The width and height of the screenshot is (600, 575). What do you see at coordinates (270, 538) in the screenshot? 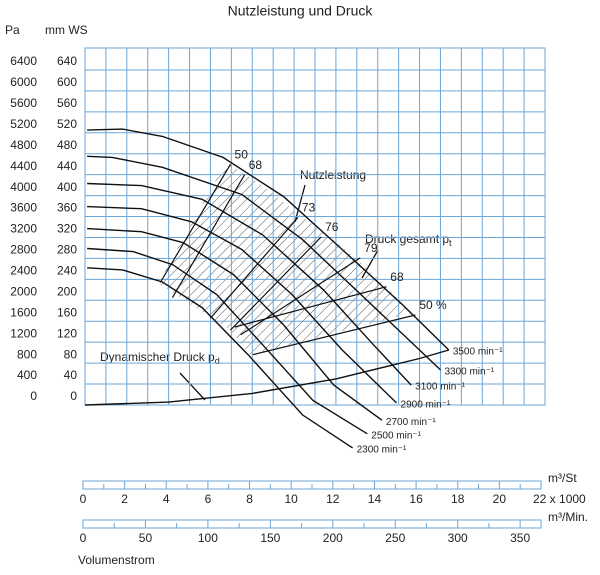
I see `x-tick-label: 150` at bounding box center [270, 538].